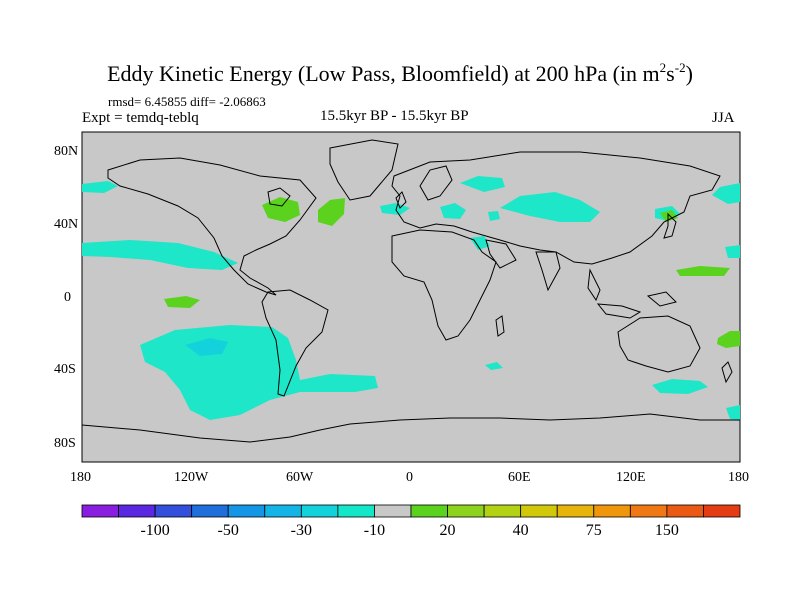 This screenshot has width=800, height=600. What do you see at coordinates (187, 101) in the screenshot?
I see `stats-label: rmsd= 6.45855 diff= -2.06863` at bounding box center [187, 101].